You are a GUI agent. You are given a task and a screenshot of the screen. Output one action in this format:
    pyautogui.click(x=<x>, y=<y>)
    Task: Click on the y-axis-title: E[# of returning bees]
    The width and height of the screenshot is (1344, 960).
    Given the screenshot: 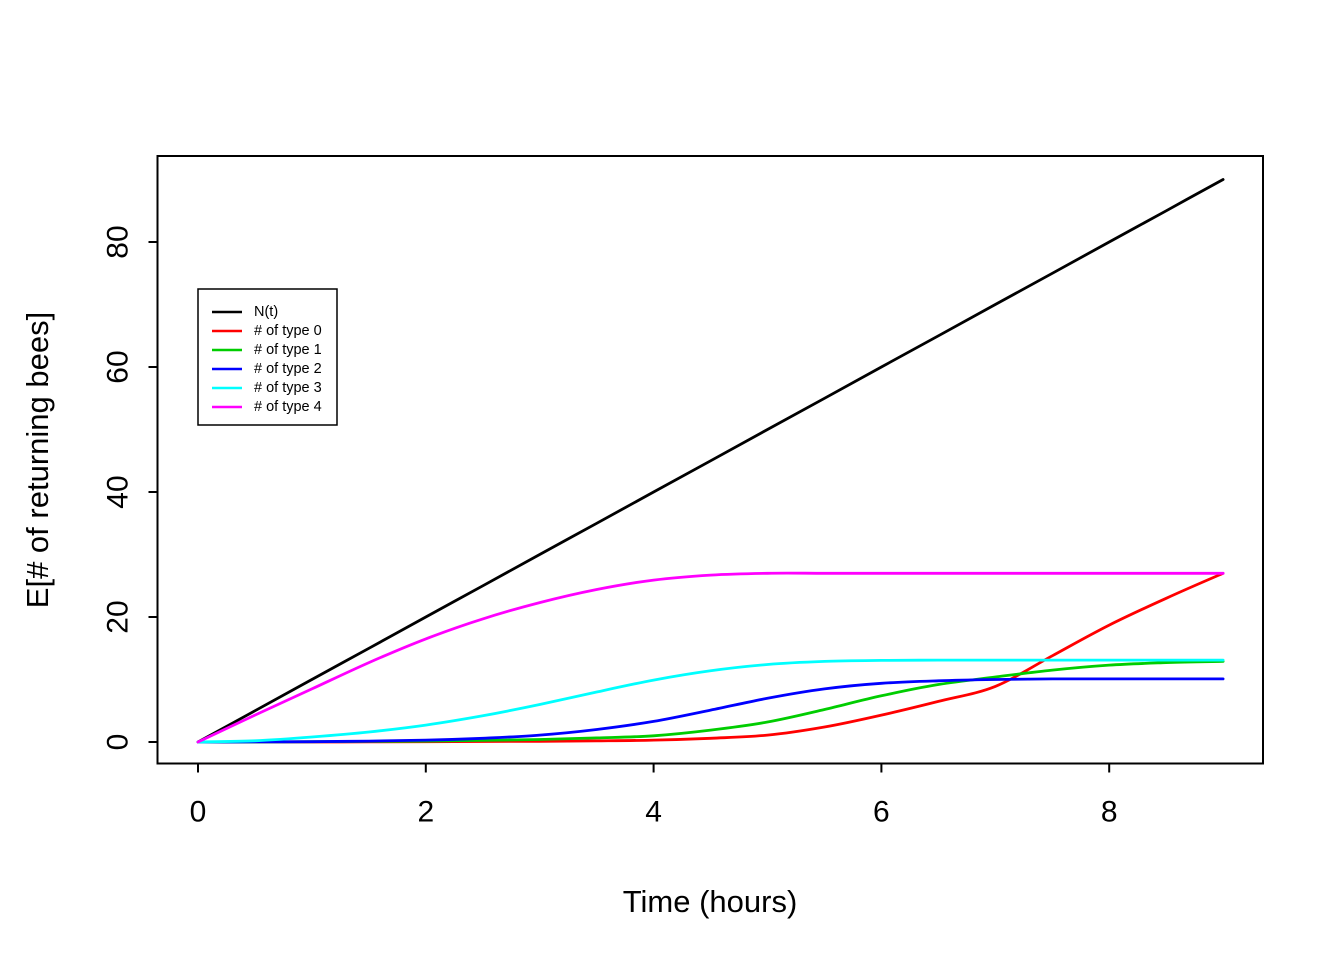 What is the action you would take?
    pyautogui.click(x=37, y=460)
    